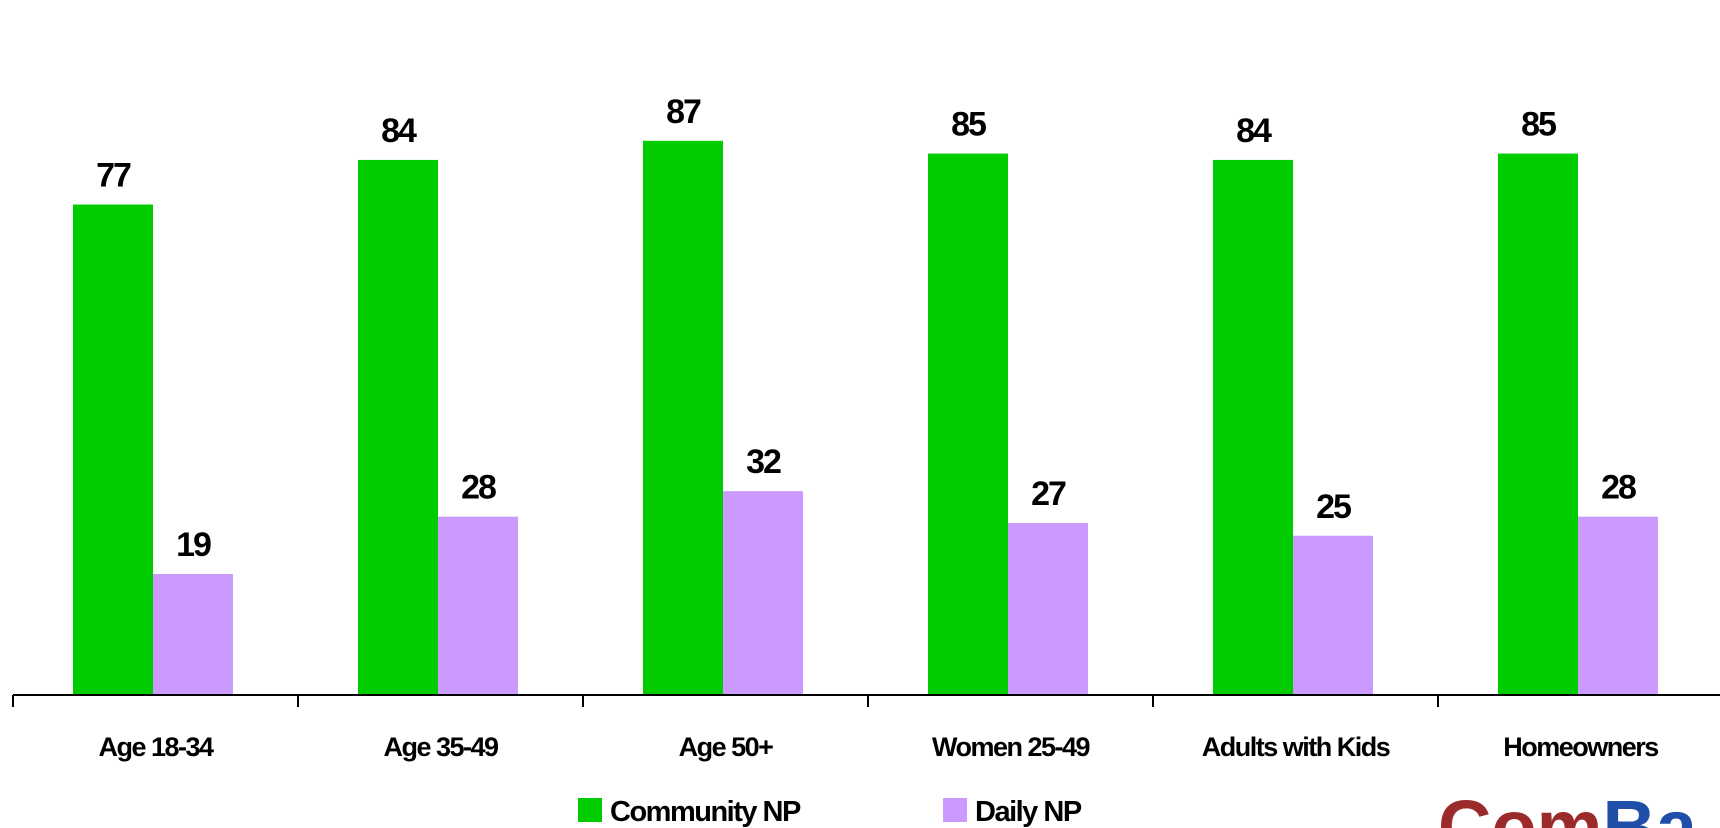 This screenshot has height=828, width=1720. I want to click on x-tick-label-3: Age 50+, so click(726, 747).